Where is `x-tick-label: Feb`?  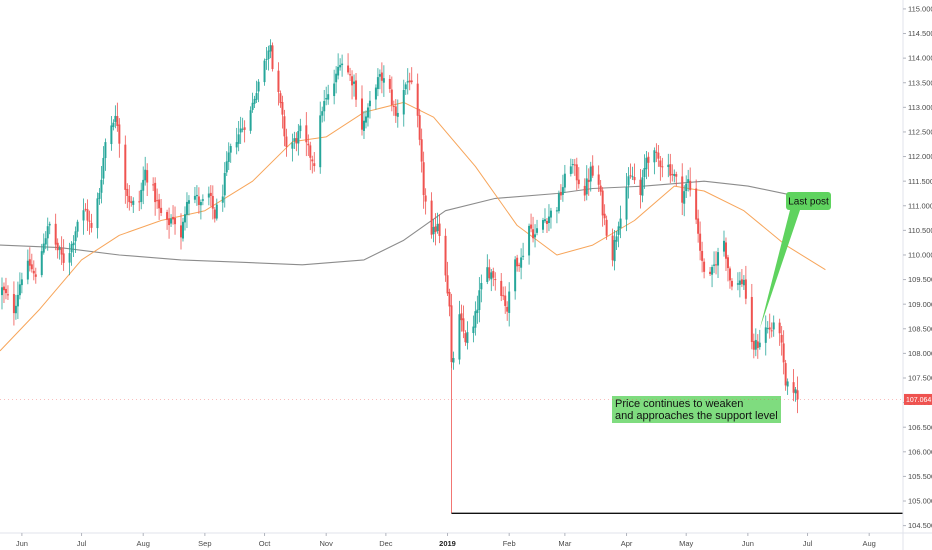
x-tick-label: Feb is located at coordinates (509, 543).